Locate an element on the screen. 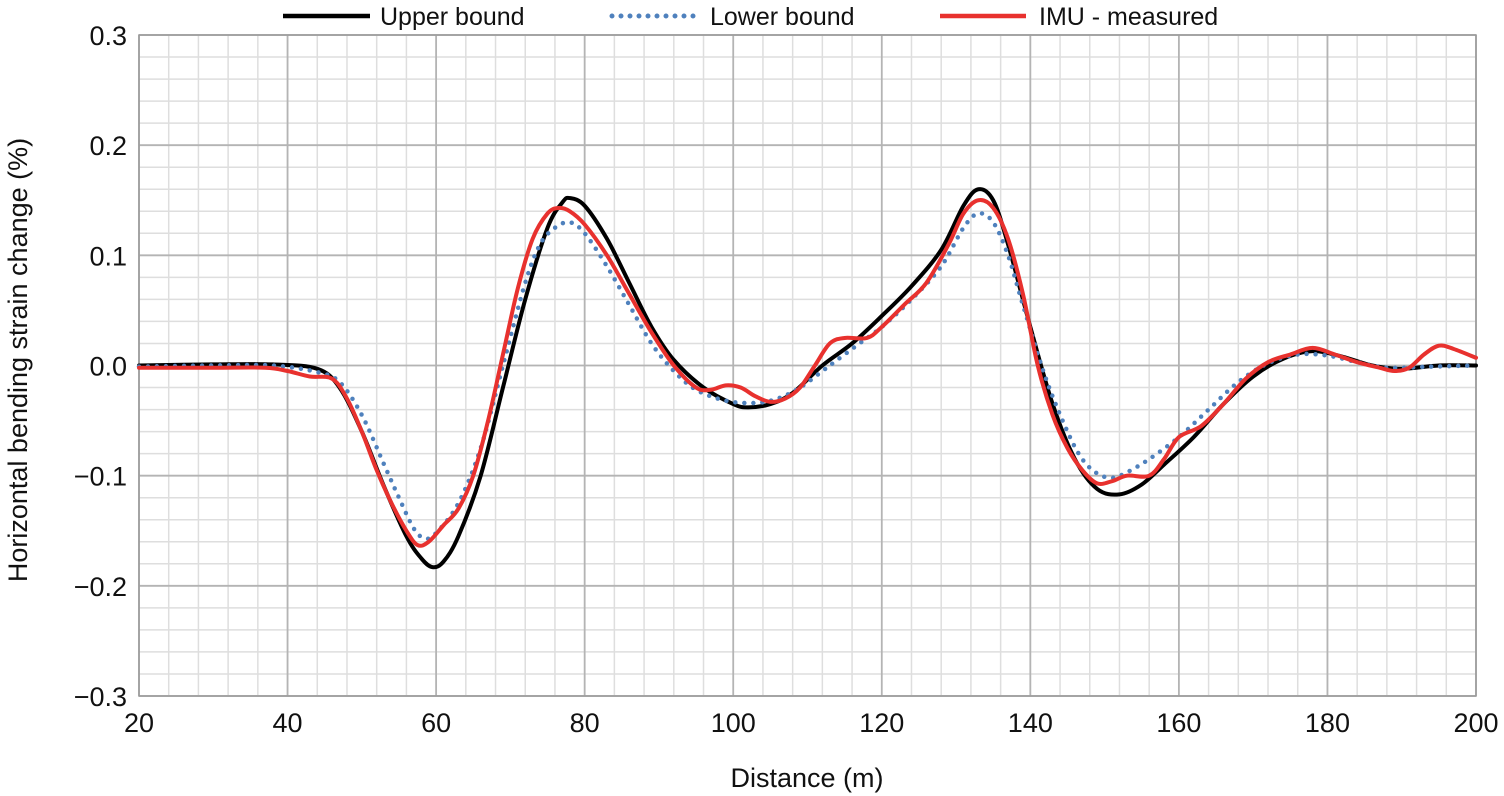  x-tick-label: 40 is located at coordinates (288, 723).